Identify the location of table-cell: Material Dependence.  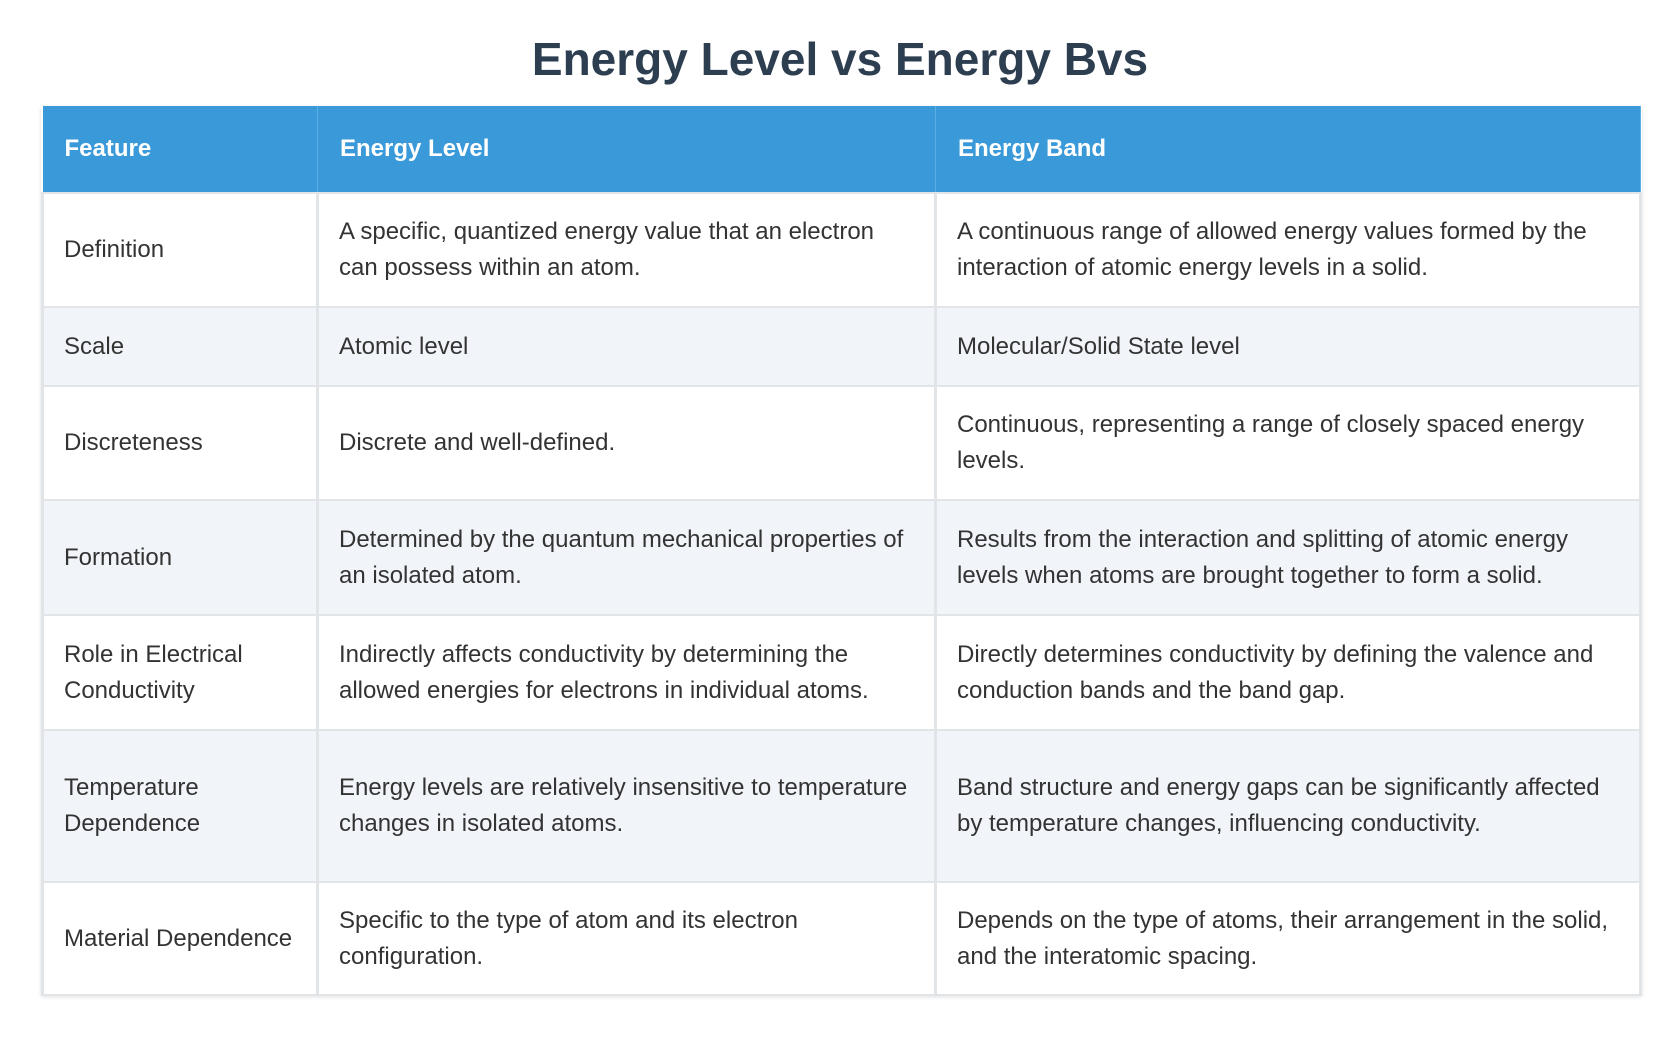
(180, 938).